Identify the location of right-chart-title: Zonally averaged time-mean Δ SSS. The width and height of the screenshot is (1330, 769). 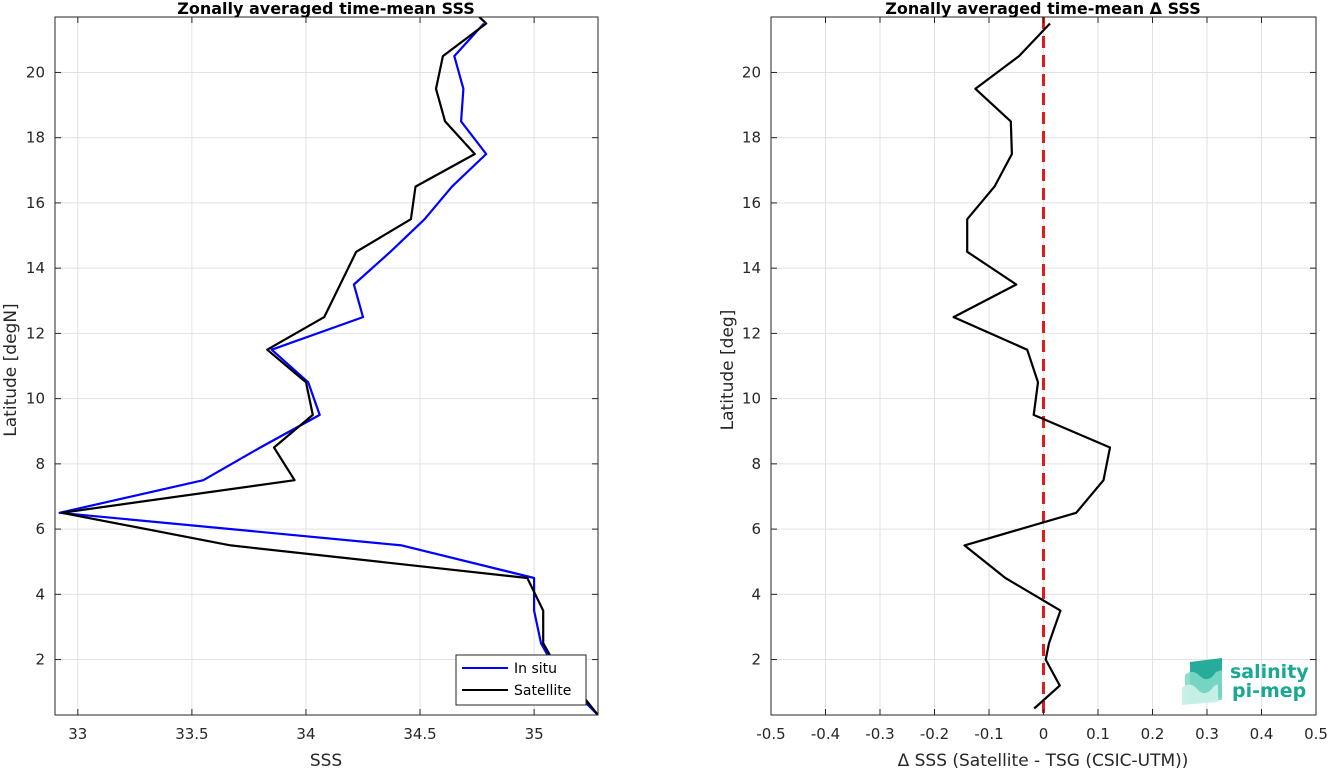
(1043, 9).